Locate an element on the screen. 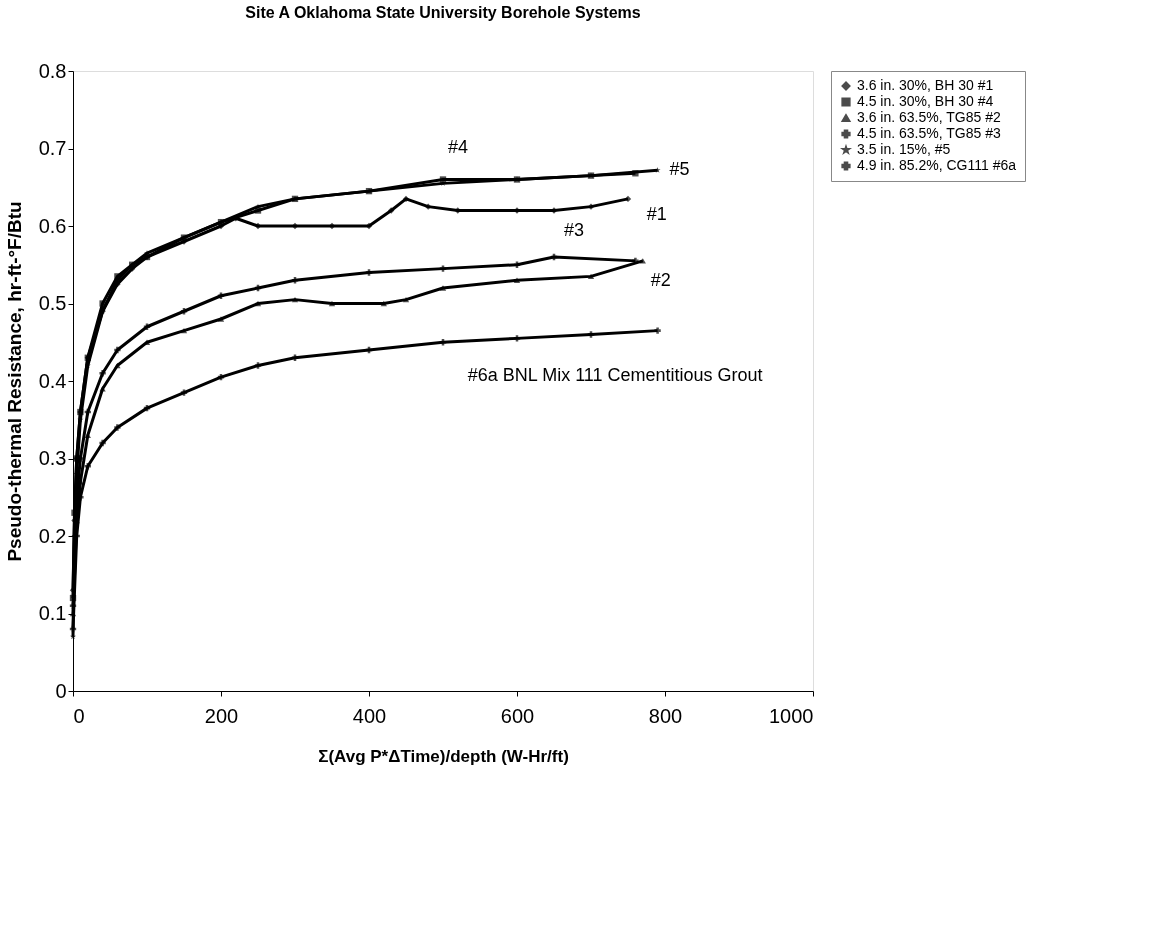 The height and width of the screenshot is (936, 1176). annotation: #2 is located at coordinates (660, 279).